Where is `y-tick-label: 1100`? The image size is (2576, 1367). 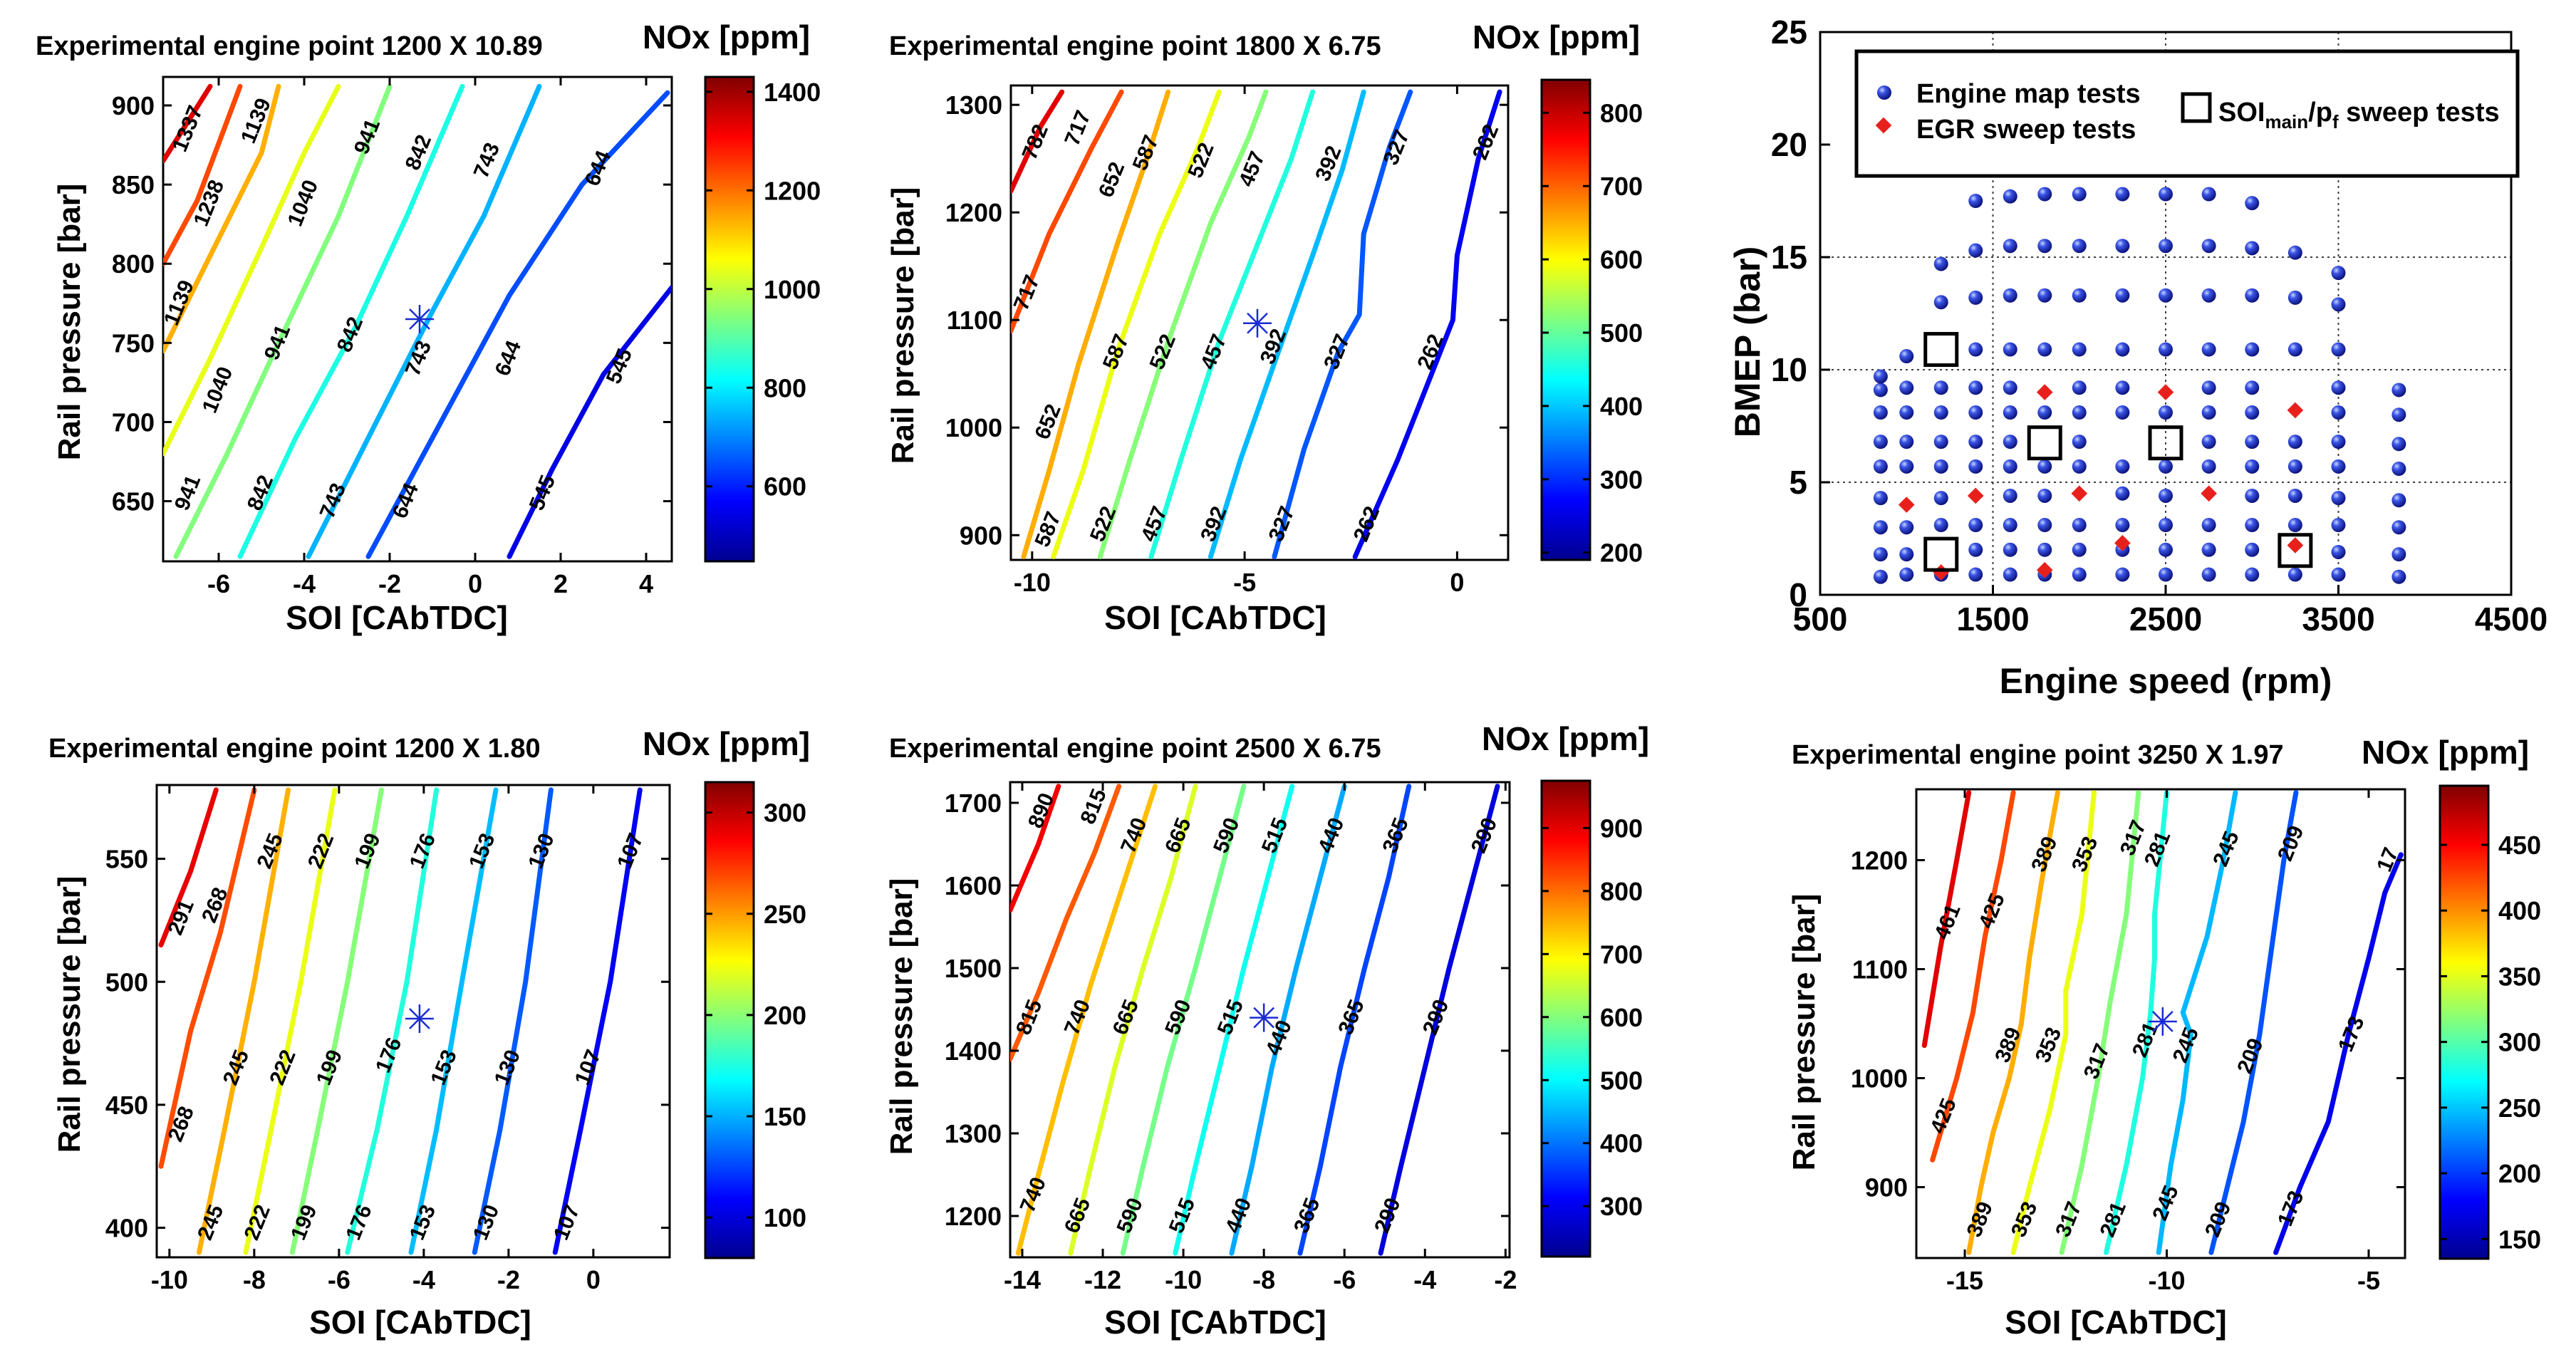 y-tick-label: 1100 is located at coordinates (1880, 969).